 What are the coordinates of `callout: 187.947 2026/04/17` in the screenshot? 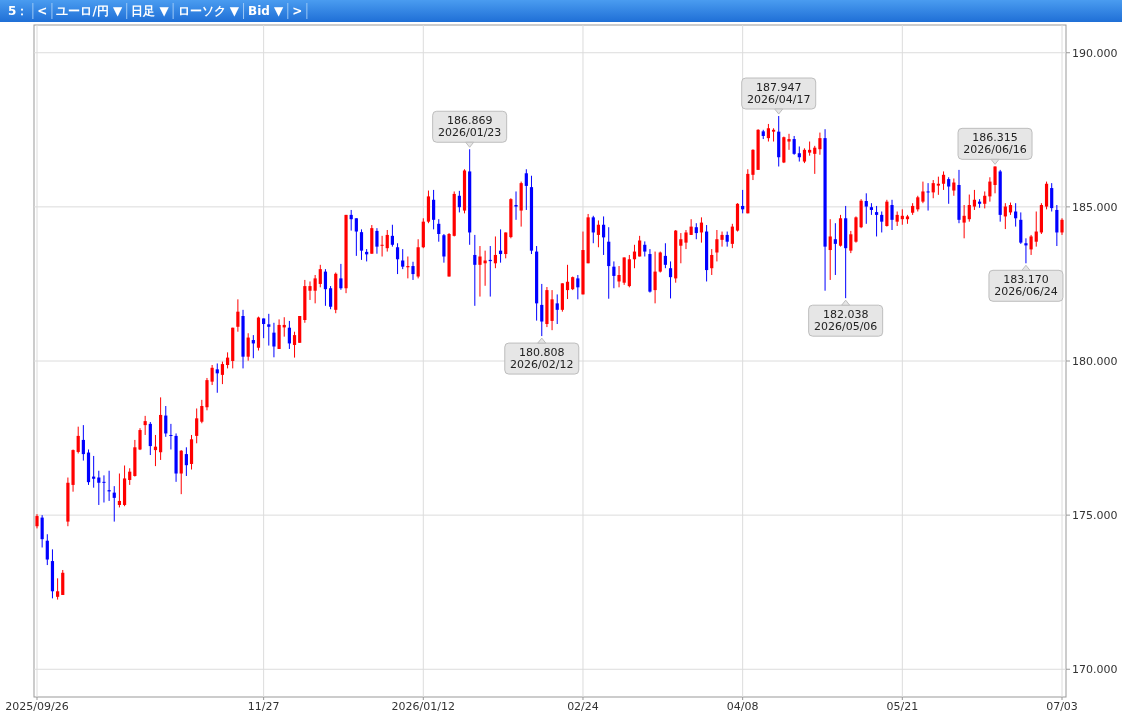 It's located at (779, 96).